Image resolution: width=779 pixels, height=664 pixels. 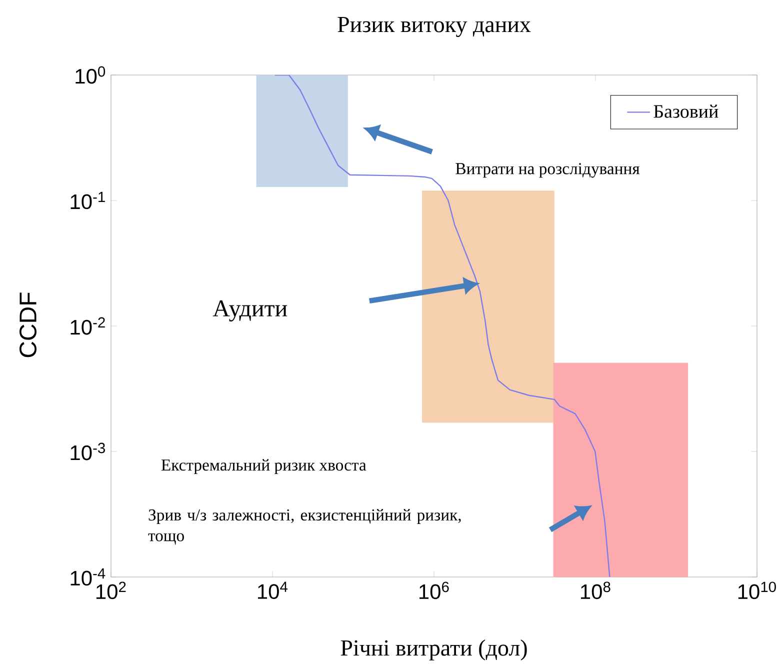 I want to click on x-tick-label: 10$^{6}$, so click(x=434, y=591).